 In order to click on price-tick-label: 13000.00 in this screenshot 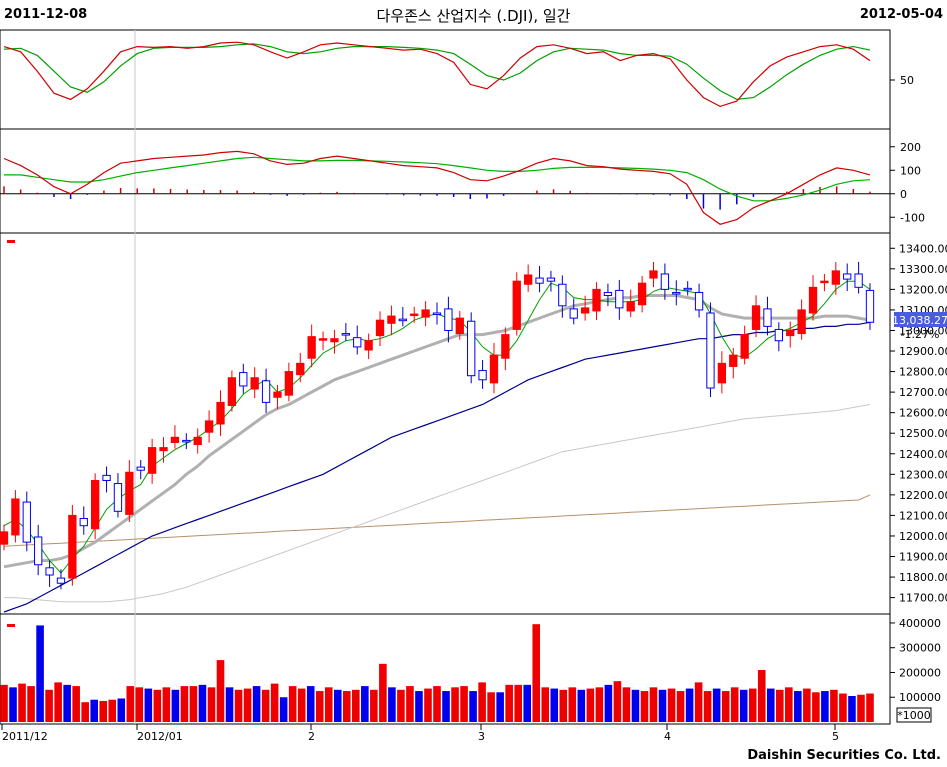, I will do `click(923, 330)`.